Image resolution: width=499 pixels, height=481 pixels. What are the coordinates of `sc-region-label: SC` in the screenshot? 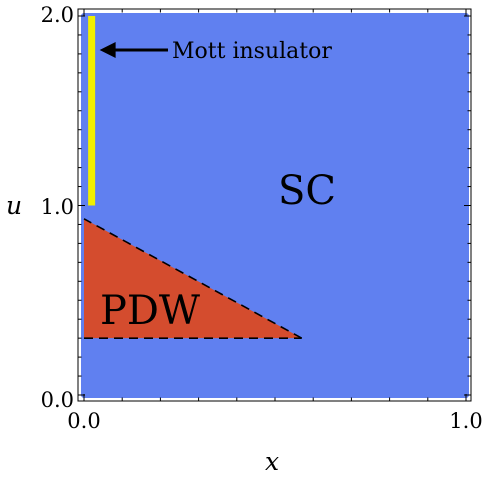 It's located at (307, 191).